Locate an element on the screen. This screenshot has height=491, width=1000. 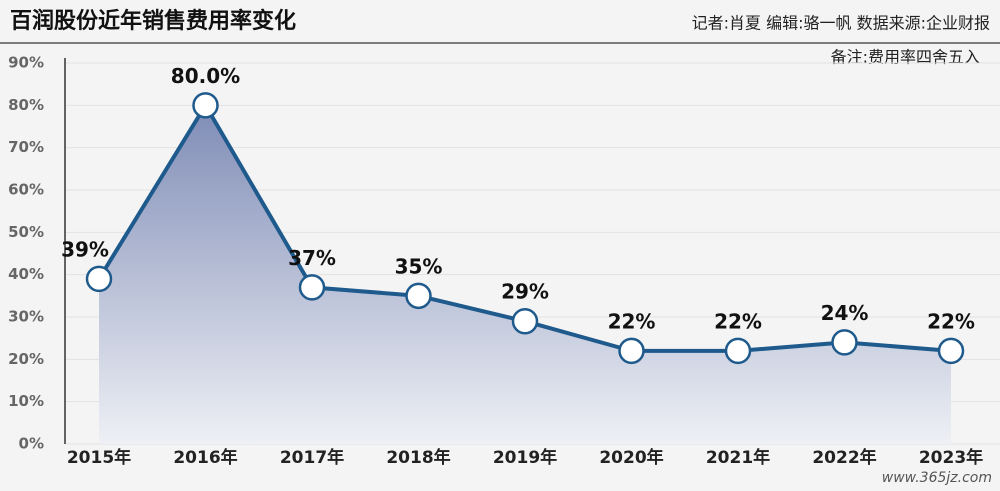
y-tick-label: 0% is located at coordinates (31, 444).